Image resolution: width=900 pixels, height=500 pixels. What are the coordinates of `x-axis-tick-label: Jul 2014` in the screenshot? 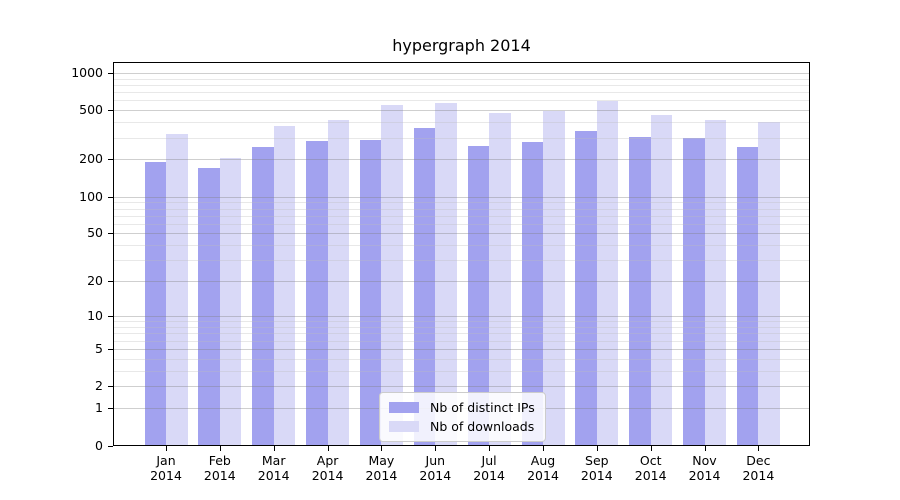 It's located at (489, 467).